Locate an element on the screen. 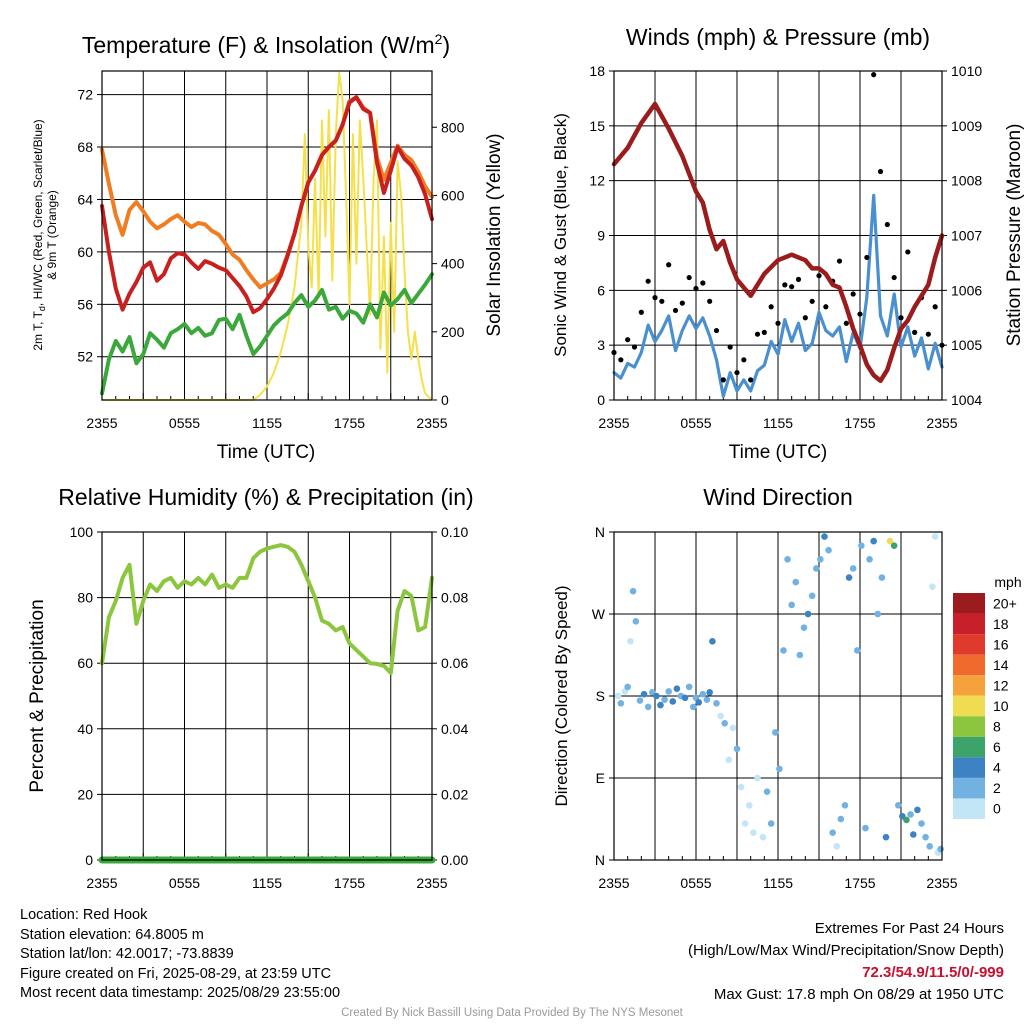  winds-xlabel: Time (UTC) is located at coordinates (778, 452).